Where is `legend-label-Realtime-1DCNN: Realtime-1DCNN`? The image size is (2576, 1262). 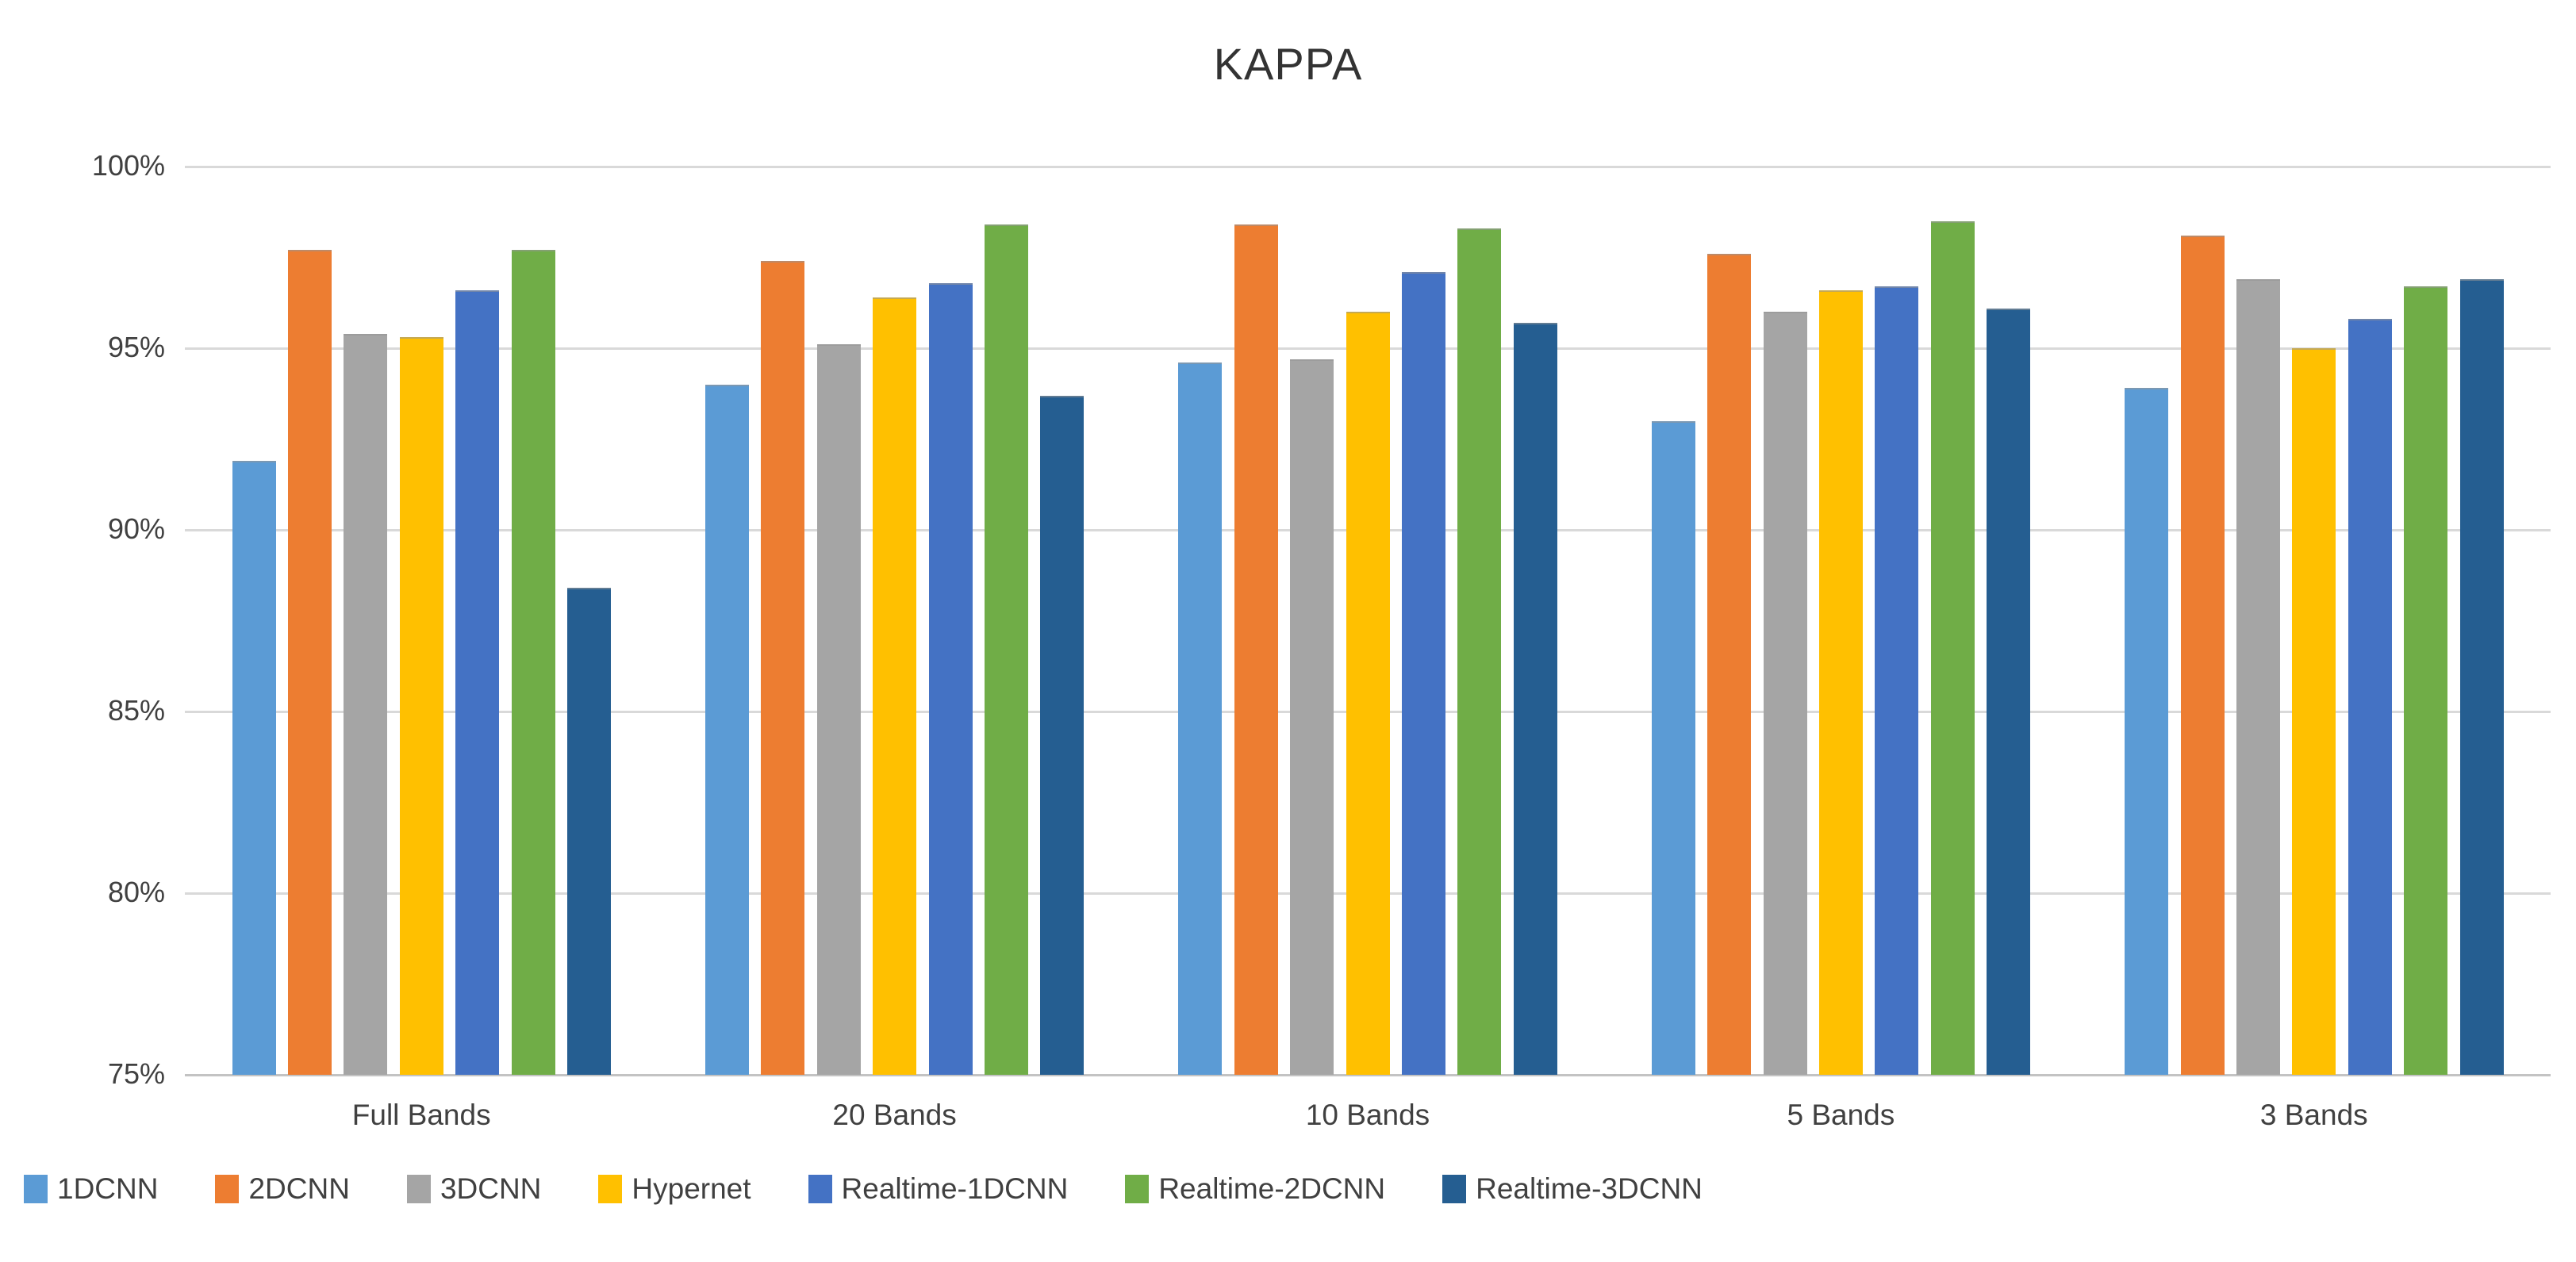
legend-label-Realtime-1DCNN: Realtime-1DCNN is located at coordinates (955, 1188).